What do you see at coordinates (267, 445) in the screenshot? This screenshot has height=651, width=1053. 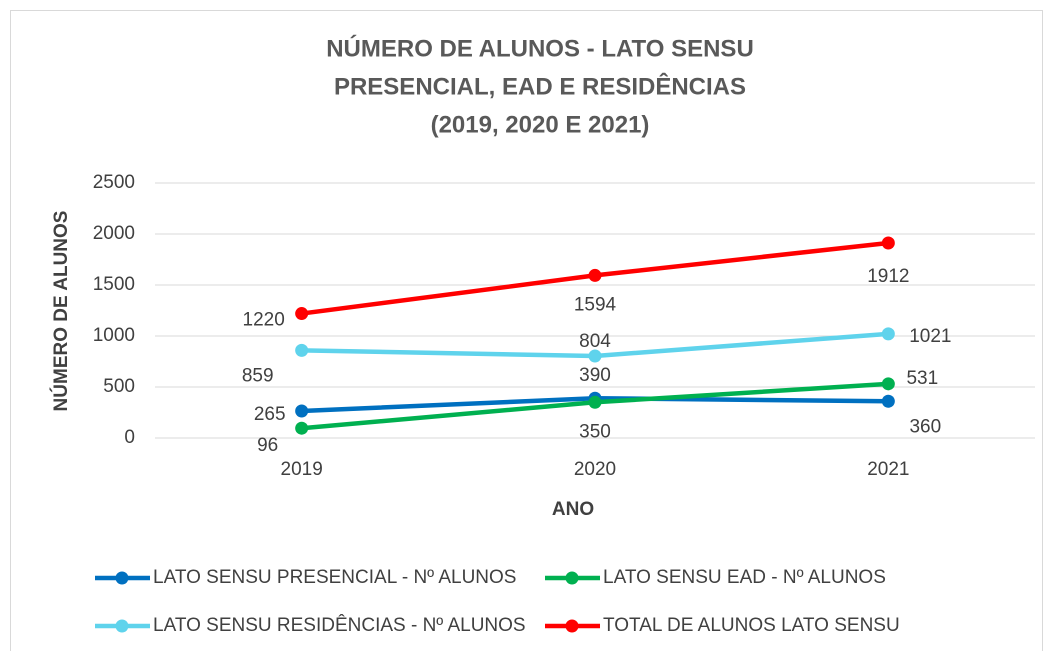 I see `data-label: 96` at bounding box center [267, 445].